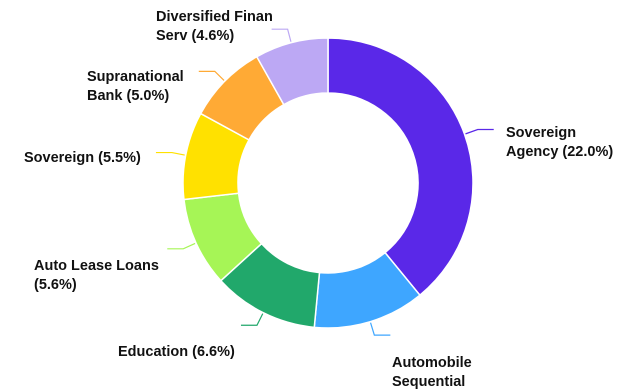  Describe the element at coordinates (559, 142) in the screenshot. I see `label-sovereign-agency: Sovereign Agency (22.0%)` at that location.